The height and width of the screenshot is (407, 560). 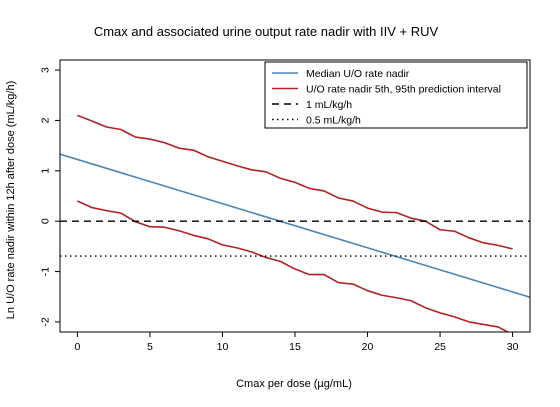 I want to click on x-axis: 0 5 10 15 20 25 30, so click(x=296, y=342).